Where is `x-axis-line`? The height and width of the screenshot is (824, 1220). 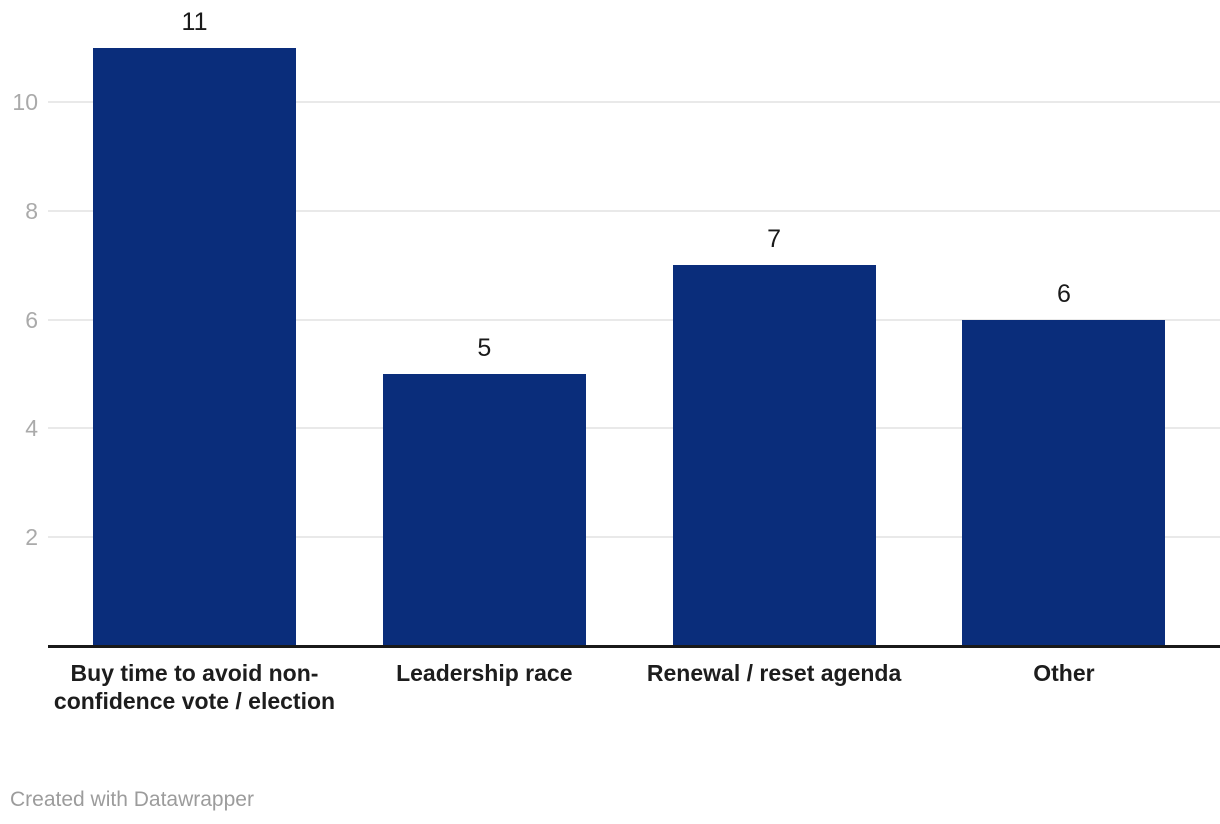 x-axis-line is located at coordinates (634, 646).